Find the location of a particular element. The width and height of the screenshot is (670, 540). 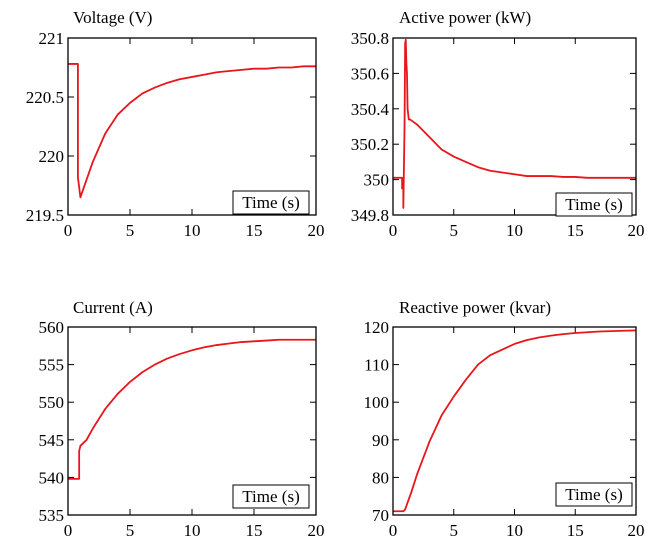

voltage-x-tick-label: 15 is located at coordinates (254, 230).